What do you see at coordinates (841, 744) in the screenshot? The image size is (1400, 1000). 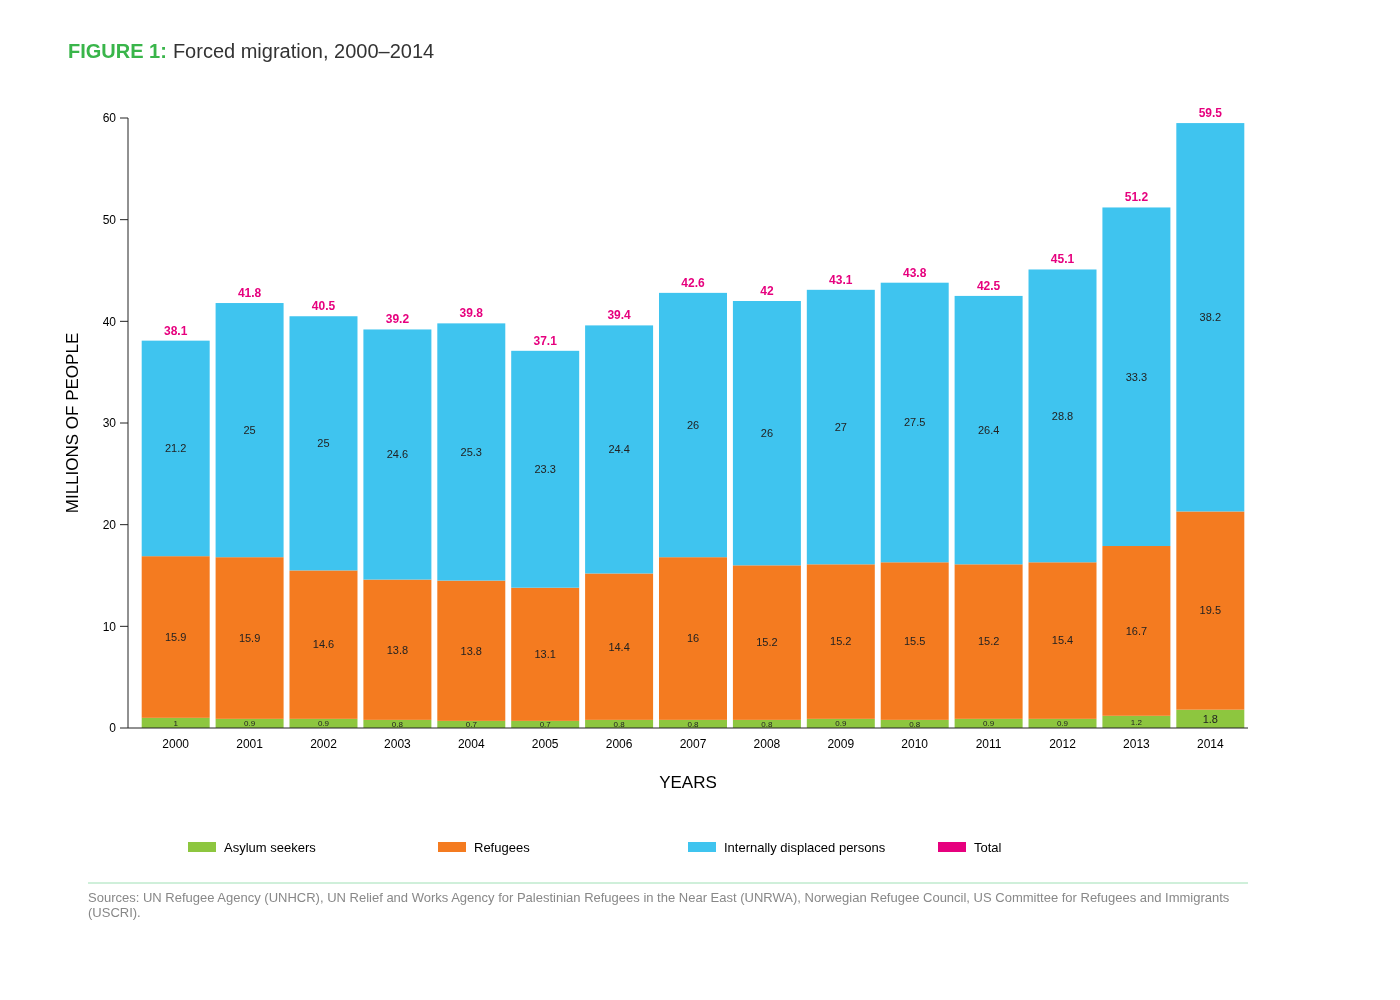 I see `x-tick-label: 2009` at bounding box center [841, 744].